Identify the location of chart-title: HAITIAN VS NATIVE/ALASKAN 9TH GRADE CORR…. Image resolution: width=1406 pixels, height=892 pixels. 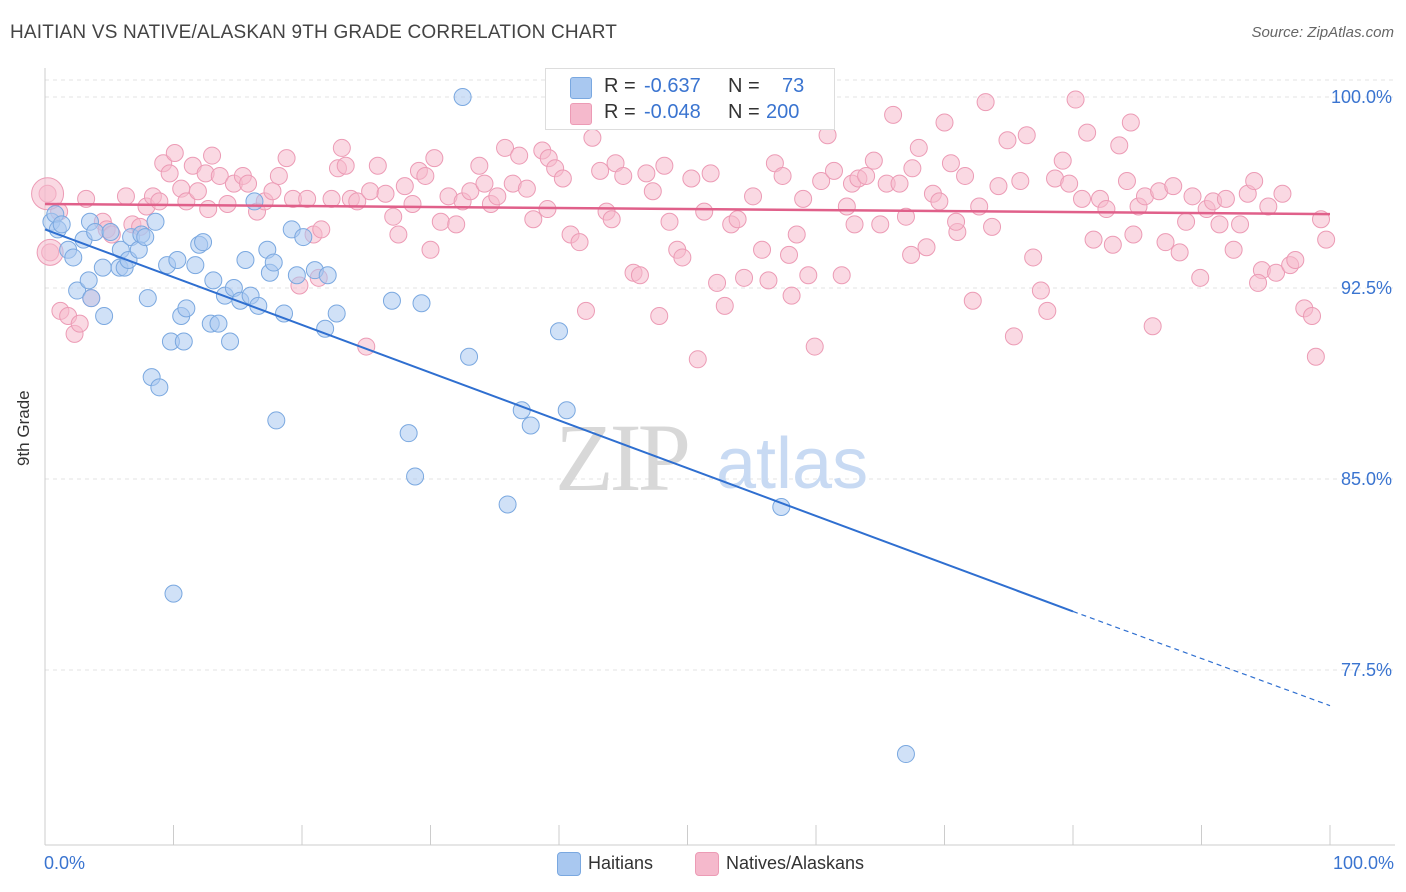
(314, 32).